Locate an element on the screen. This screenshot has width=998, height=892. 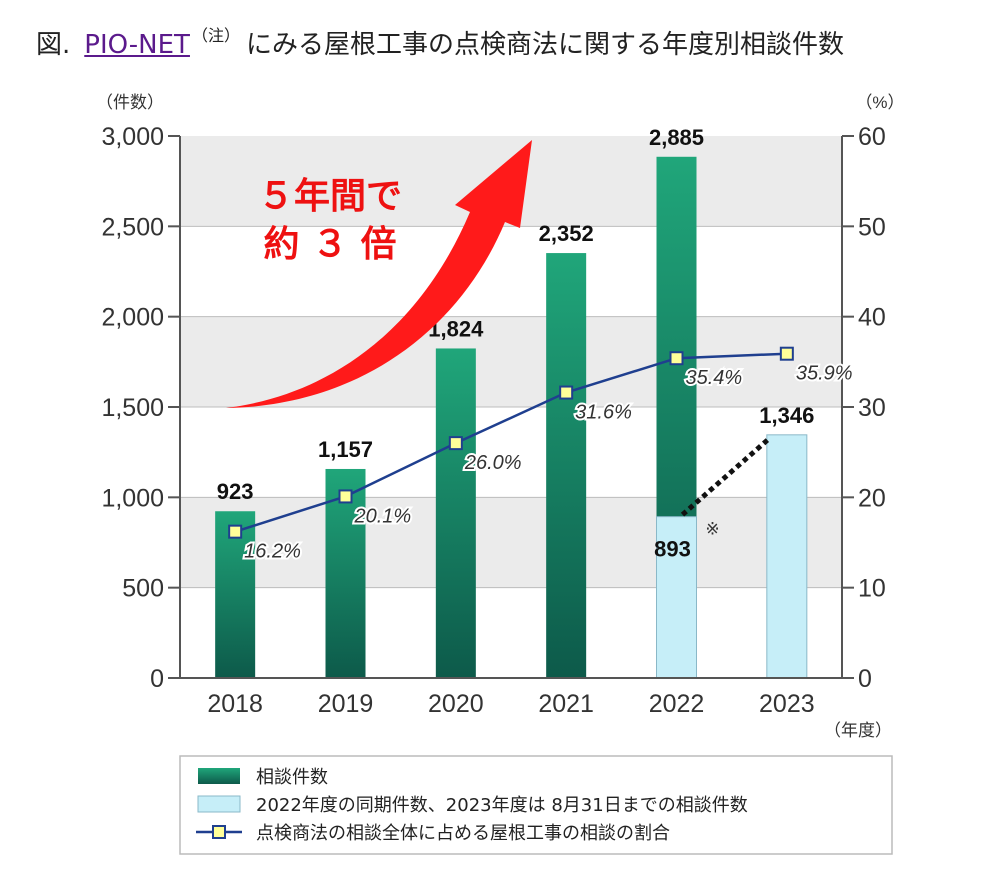
chart-title: 図. PIO-NET （注） にみる屋根工事の点検商法に関する年度別相談件数 is located at coordinates (440, 41).